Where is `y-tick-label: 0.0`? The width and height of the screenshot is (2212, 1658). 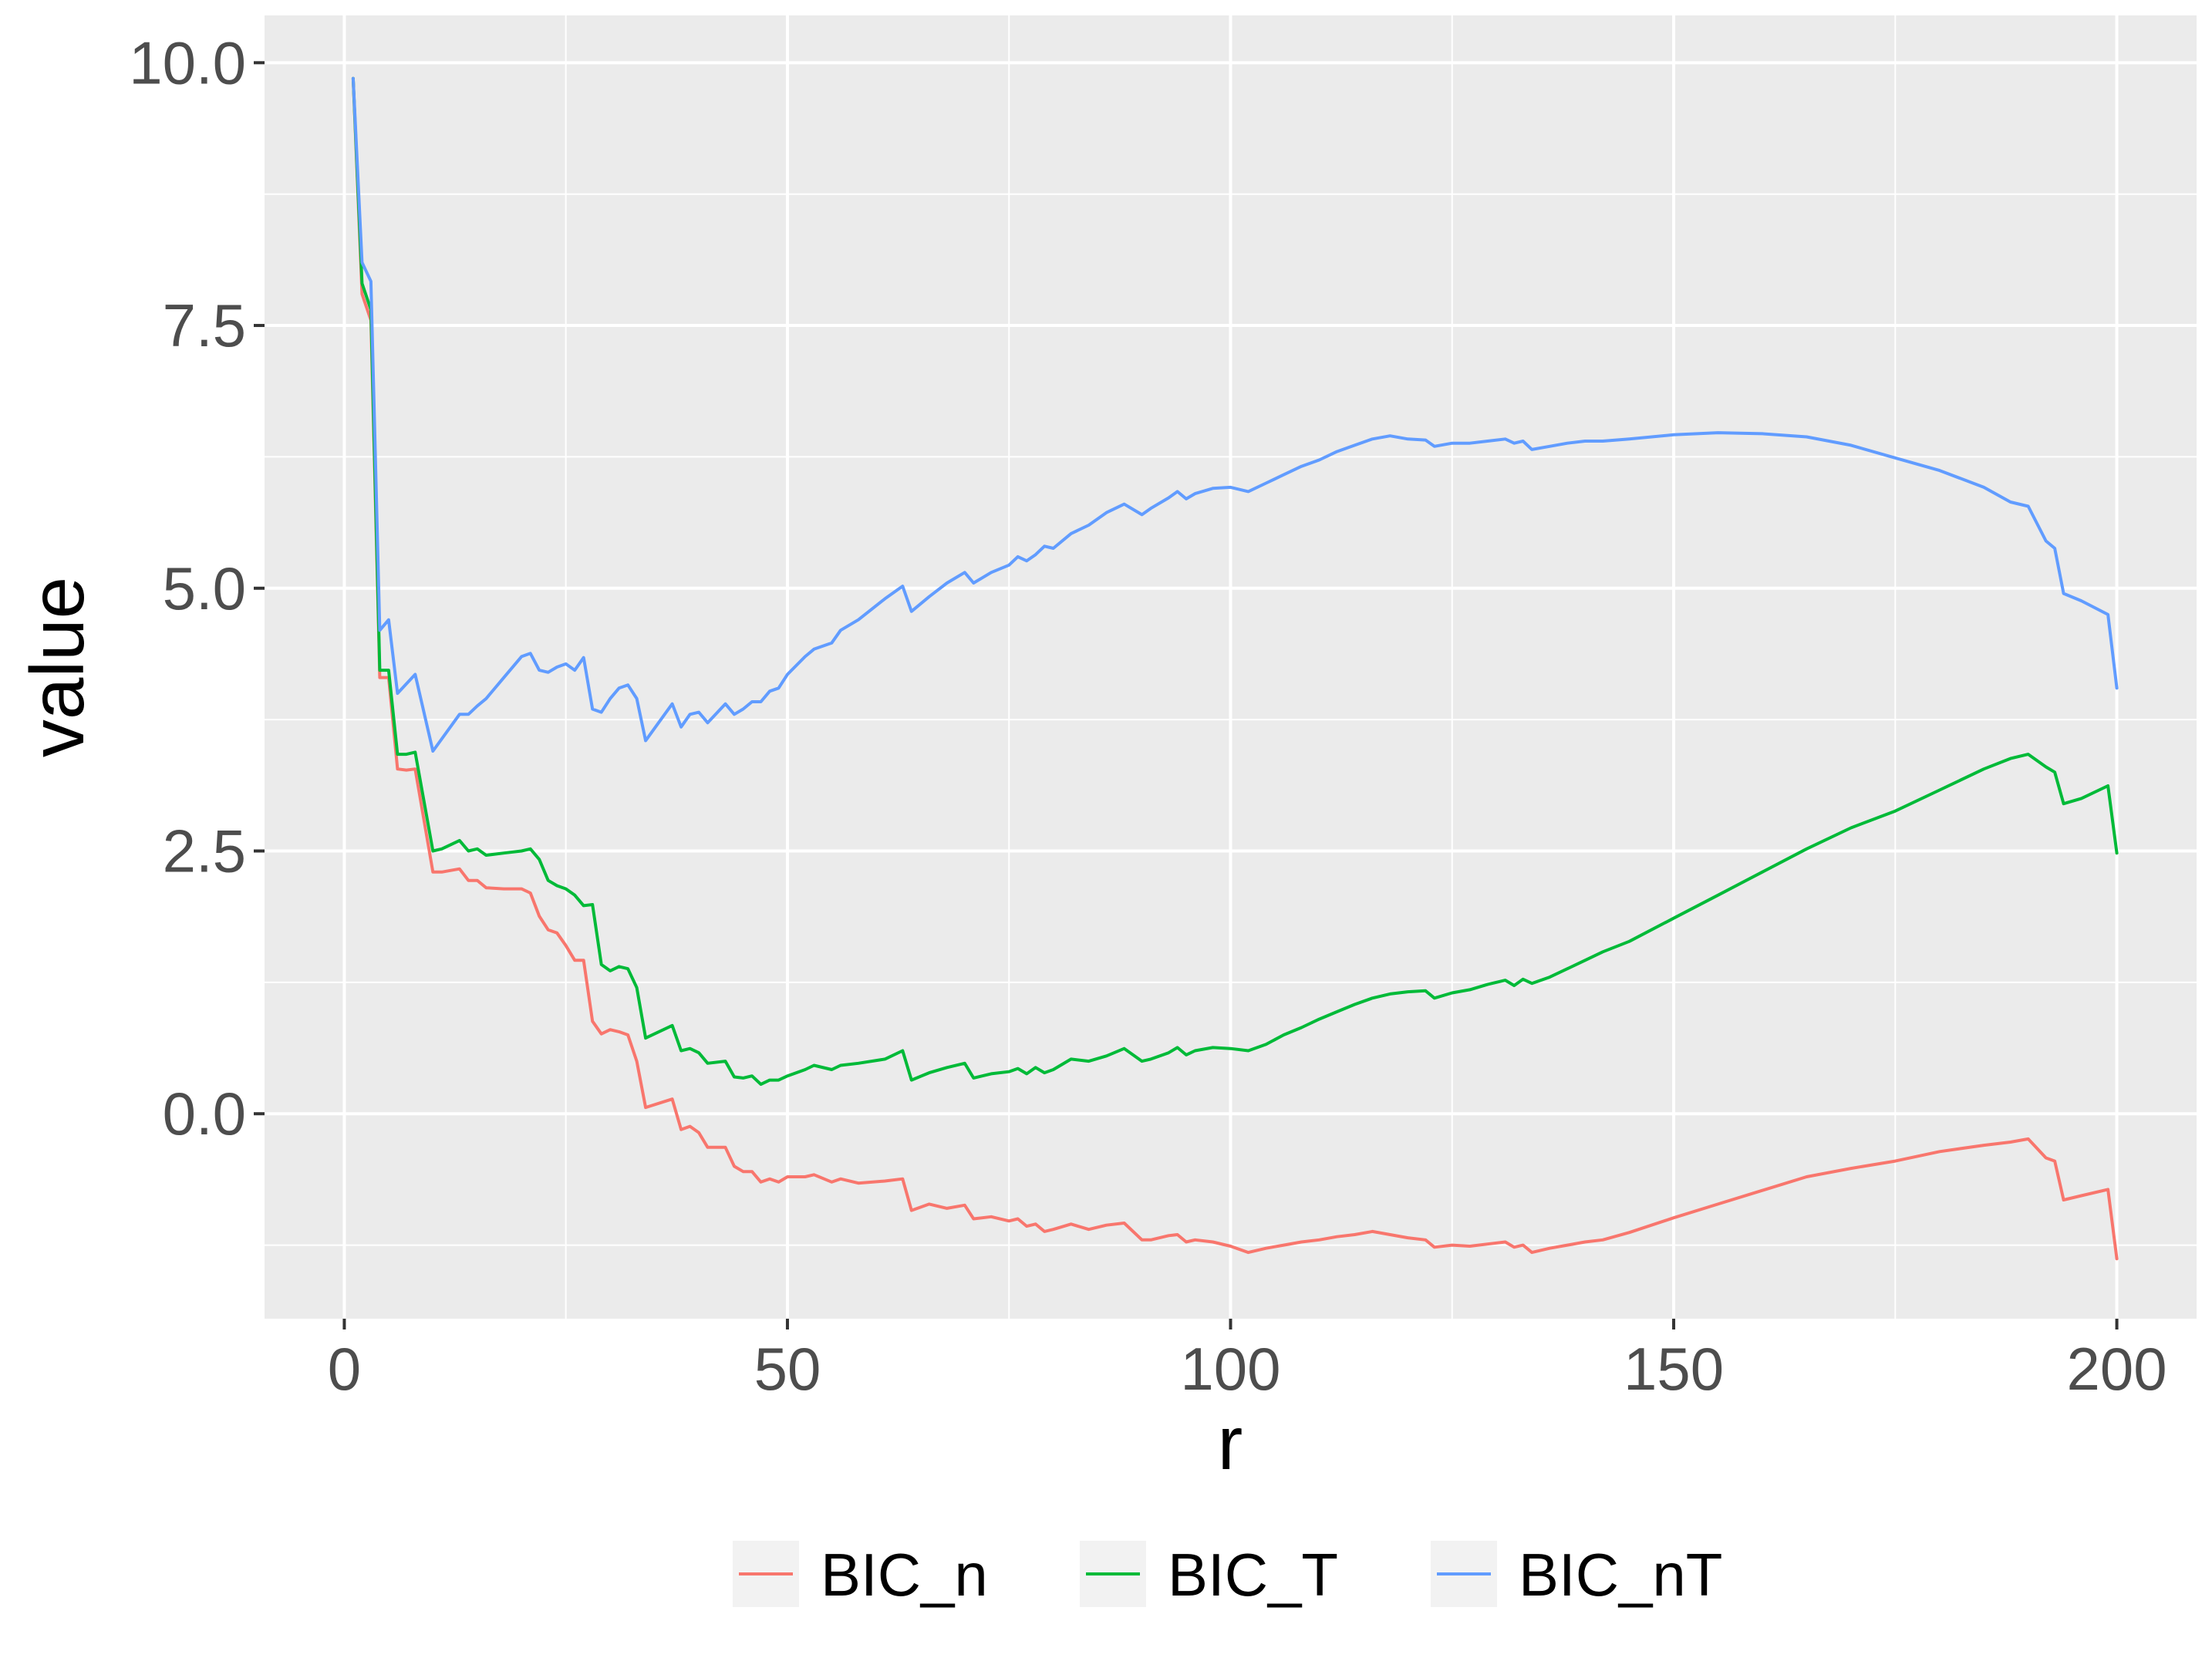
y-tick-label: 0.0 is located at coordinates (204, 1113).